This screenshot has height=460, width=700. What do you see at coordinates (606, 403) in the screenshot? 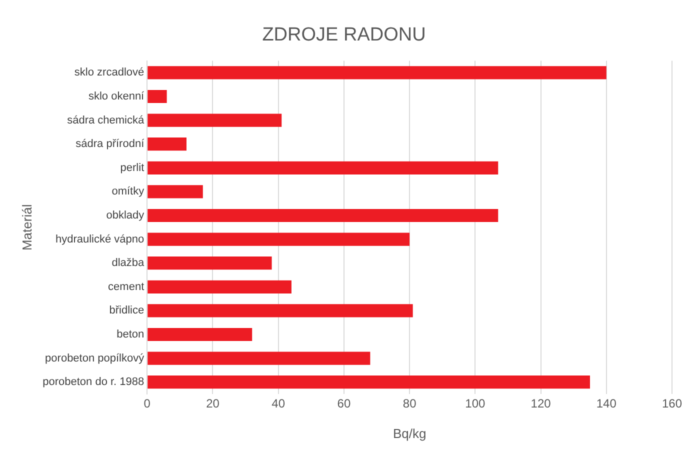
I see `x-tick-label: 140` at bounding box center [606, 403].